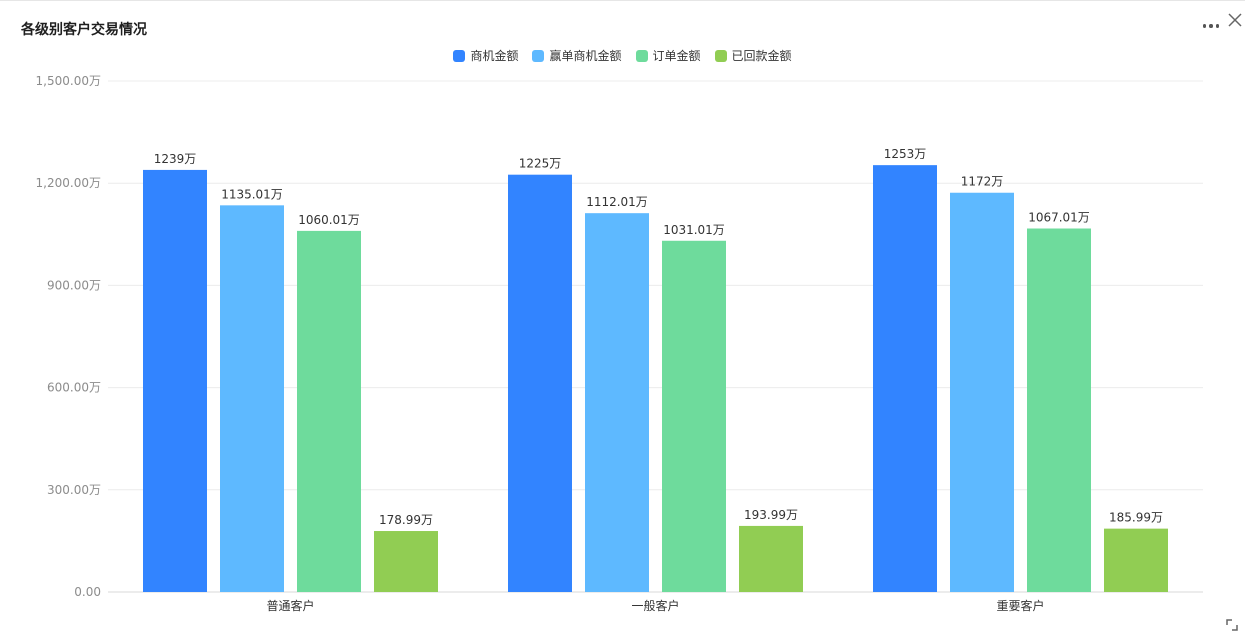  Describe the element at coordinates (68, 183) in the screenshot. I see `y-tick-label: 1,200.00万` at that location.